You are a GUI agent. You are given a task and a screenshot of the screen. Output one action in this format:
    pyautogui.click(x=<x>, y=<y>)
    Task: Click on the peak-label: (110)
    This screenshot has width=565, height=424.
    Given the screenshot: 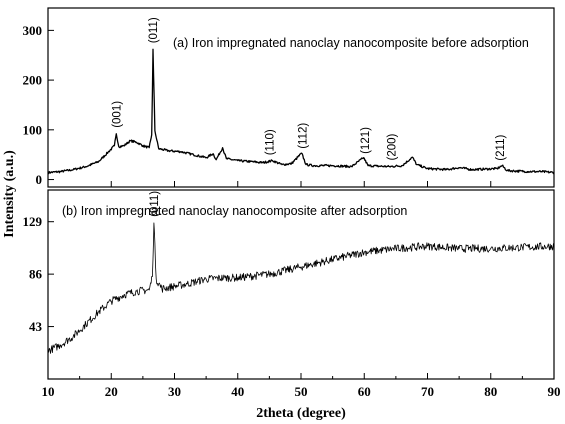 What is the action you would take?
    pyautogui.click(x=270, y=142)
    